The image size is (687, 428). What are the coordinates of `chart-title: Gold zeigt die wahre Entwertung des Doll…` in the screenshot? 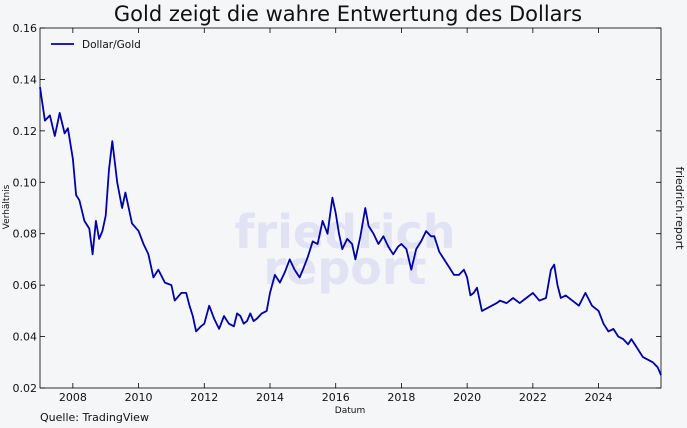 It's located at (348, 14).